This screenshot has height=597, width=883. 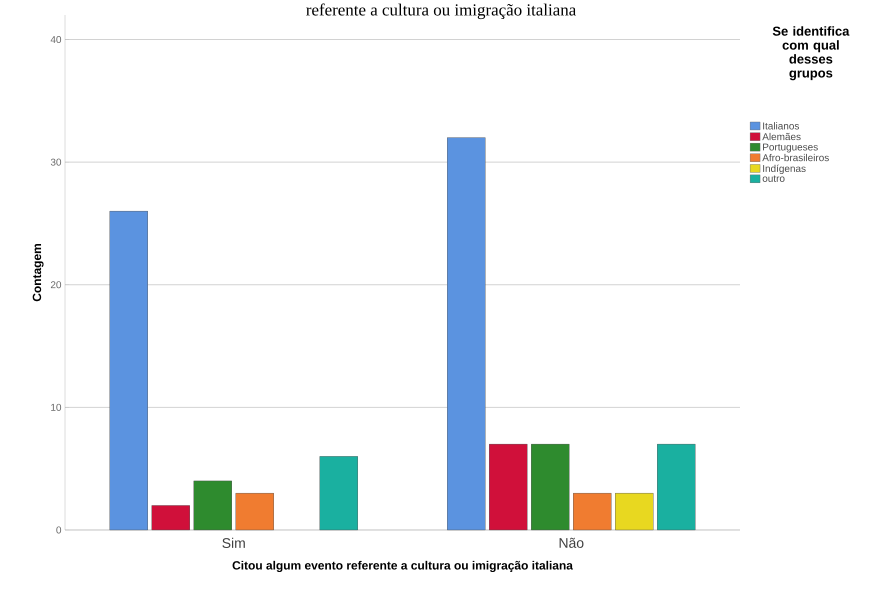 What do you see at coordinates (233, 543) in the screenshot?
I see `x-tick-label: Sim` at bounding box center [233, 543].